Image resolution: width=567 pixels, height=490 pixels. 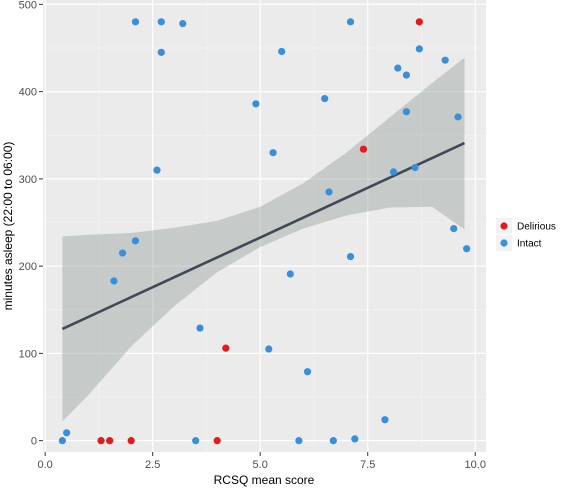 What do you see at coordinates (28, 267) in the screenshot?
I see `y-tick-label: 200` at bounding box center [28, 267].